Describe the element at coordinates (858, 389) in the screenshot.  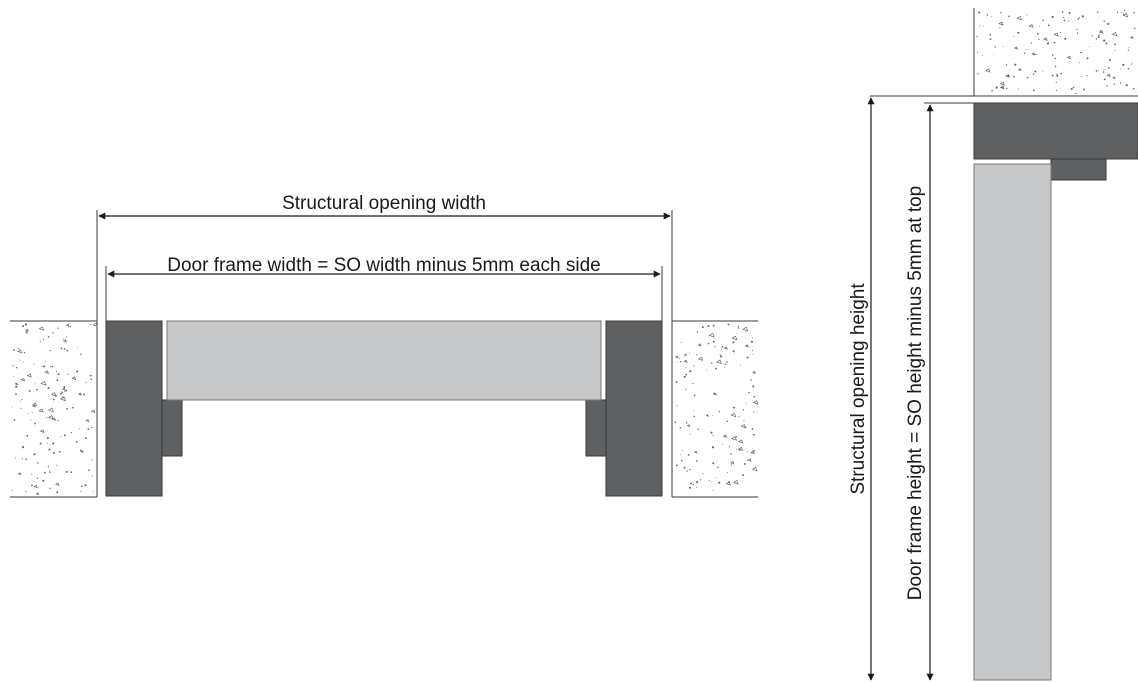
I see `structural-opening-height-label: Structural opening height` at that location.